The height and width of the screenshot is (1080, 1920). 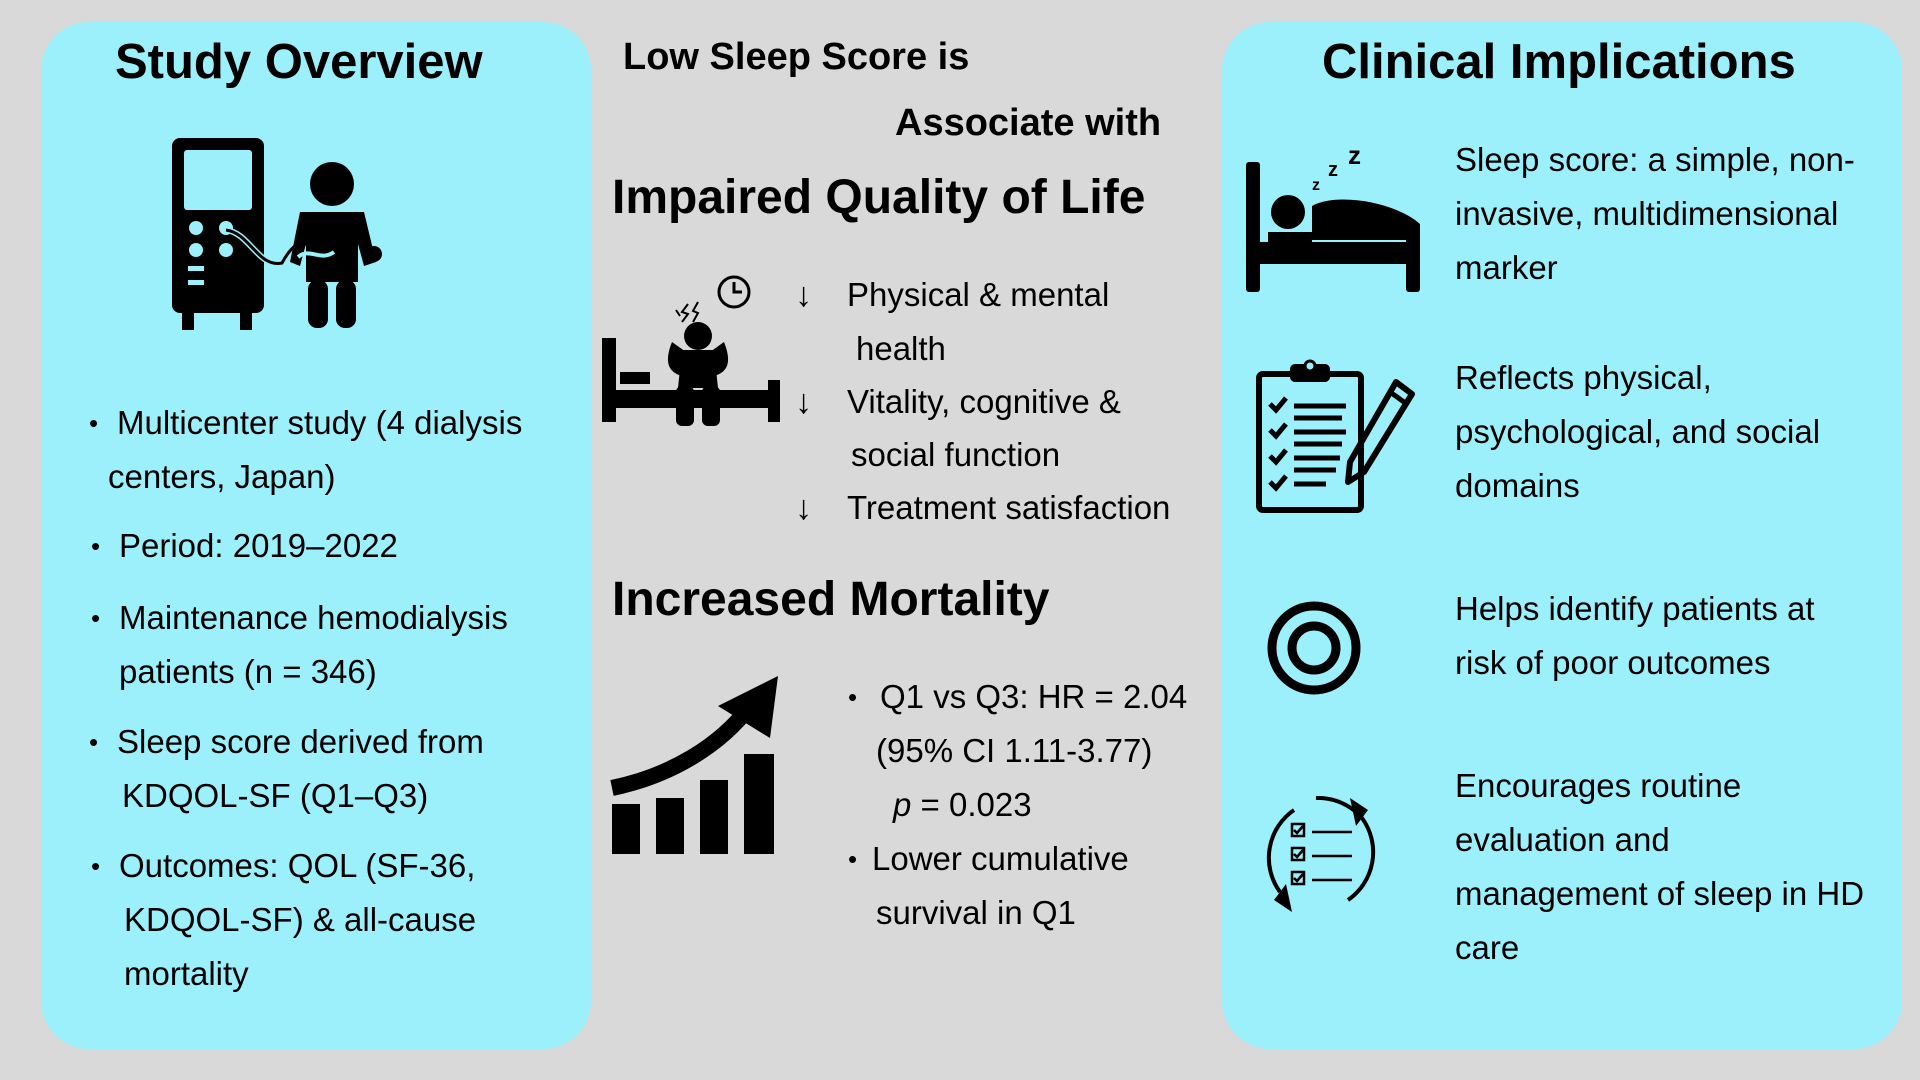 What do you see at coordinates (901, 348) in the screenshot?
I see `qol-item-physical-cont: health` at bounding box center [901, 348].